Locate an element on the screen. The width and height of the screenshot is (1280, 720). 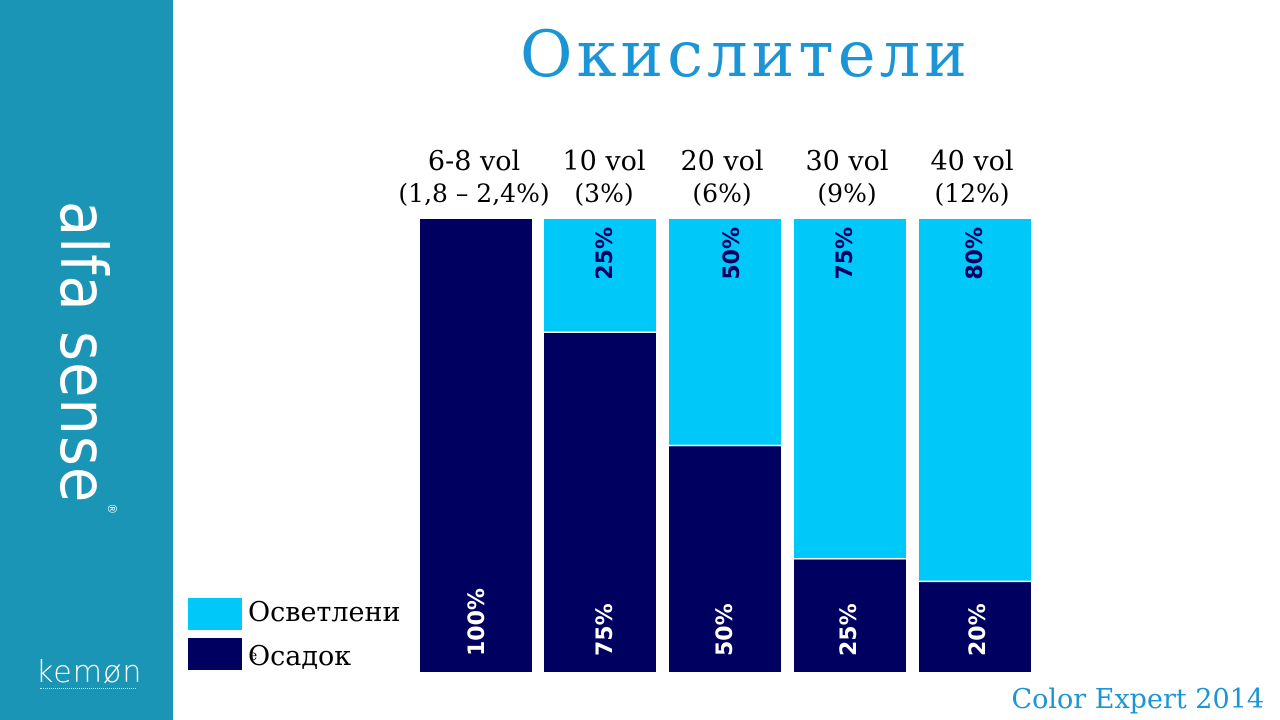
data-label-light-1: 25% is located at coordinates (605, 253).